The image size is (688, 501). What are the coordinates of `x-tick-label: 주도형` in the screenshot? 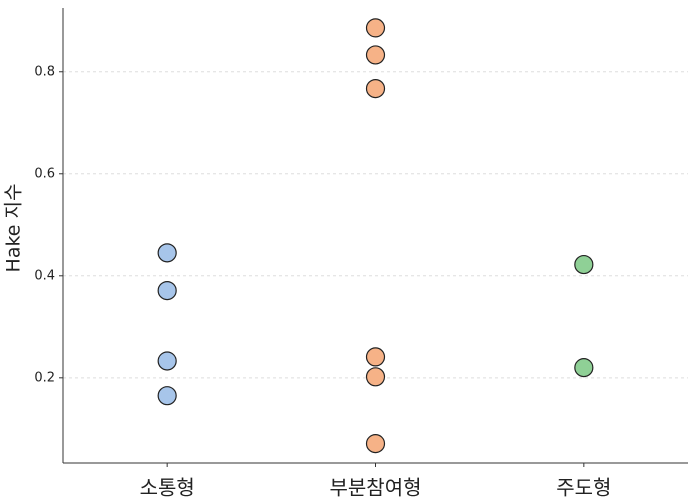 It's located at (583, 488).